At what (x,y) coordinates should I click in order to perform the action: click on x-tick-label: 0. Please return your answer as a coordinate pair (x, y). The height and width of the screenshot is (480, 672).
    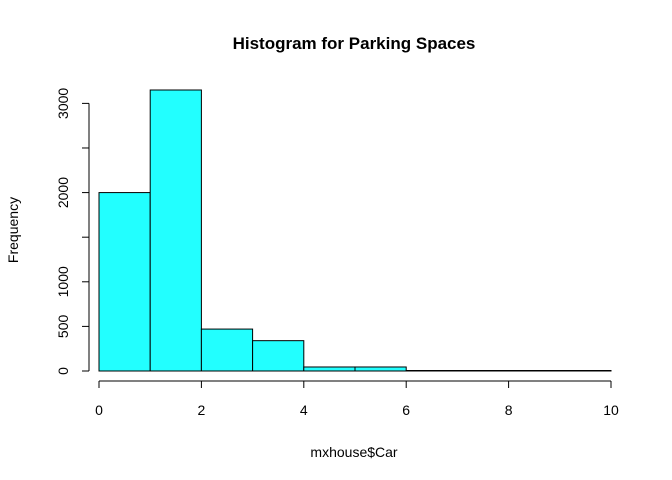
    Looking at the image, I should click on (99, 410).